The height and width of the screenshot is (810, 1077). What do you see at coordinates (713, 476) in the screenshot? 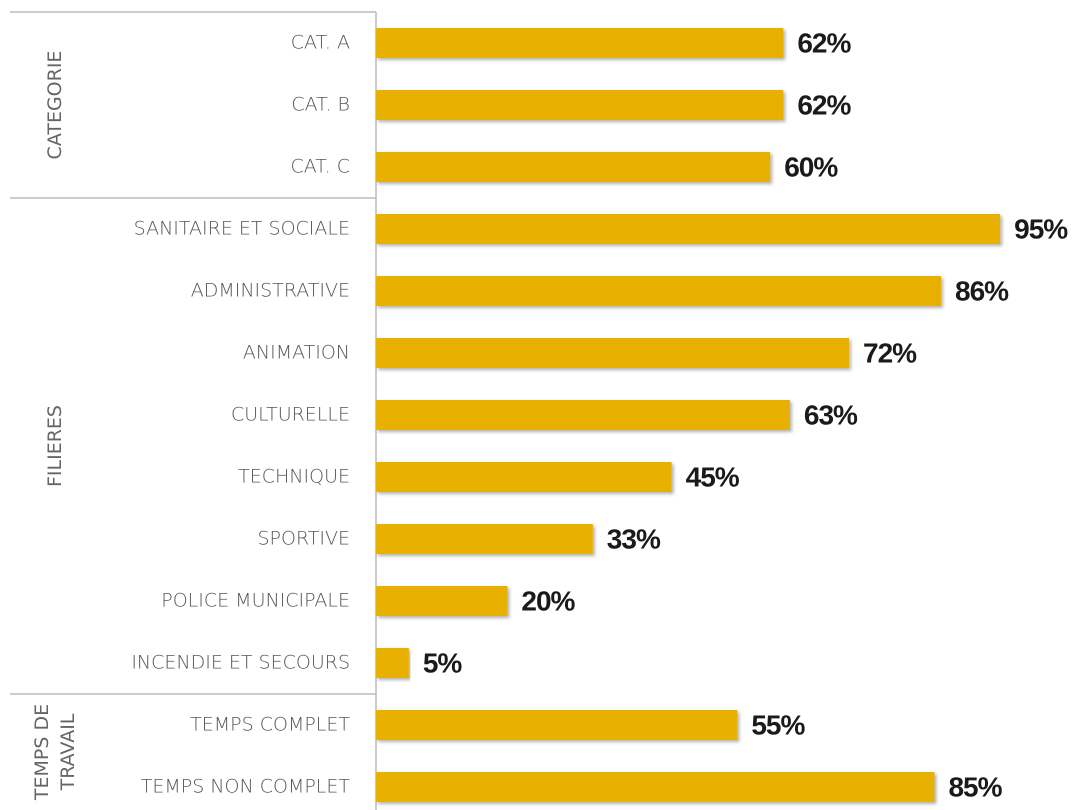
I see `value-label: 45%` at bounding box center [713, 476].